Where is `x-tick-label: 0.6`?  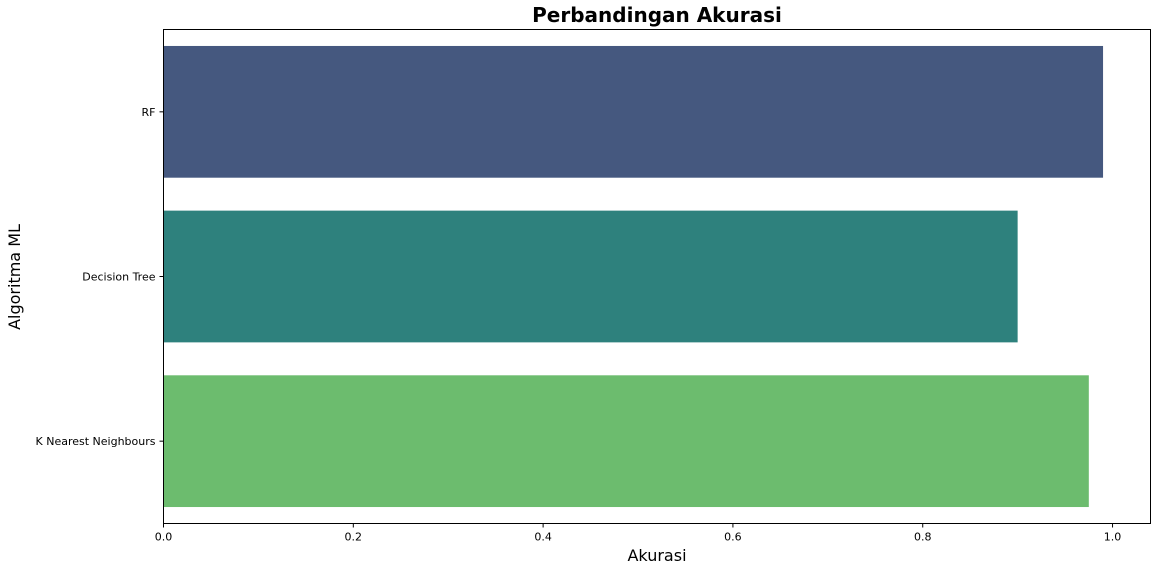
x-tick-label: 0.6 is located at coordinates (733, 537).